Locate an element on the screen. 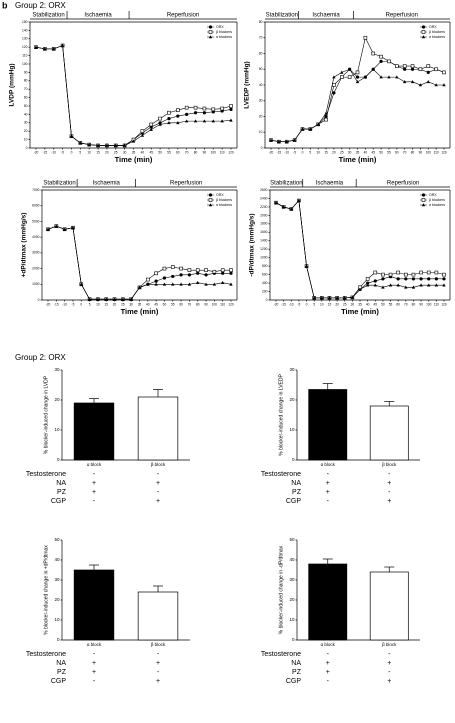 The height and width of the screenshot is (723, 455). x-tick-label: 30 is located at coordinates (131, 304).